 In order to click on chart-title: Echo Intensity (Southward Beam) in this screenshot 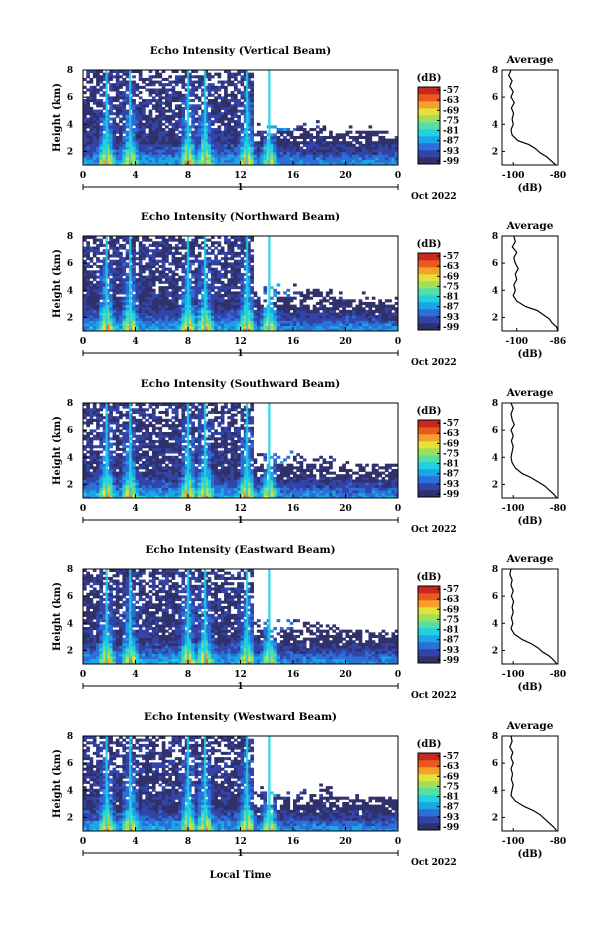, I will do `click(240, 384)`.